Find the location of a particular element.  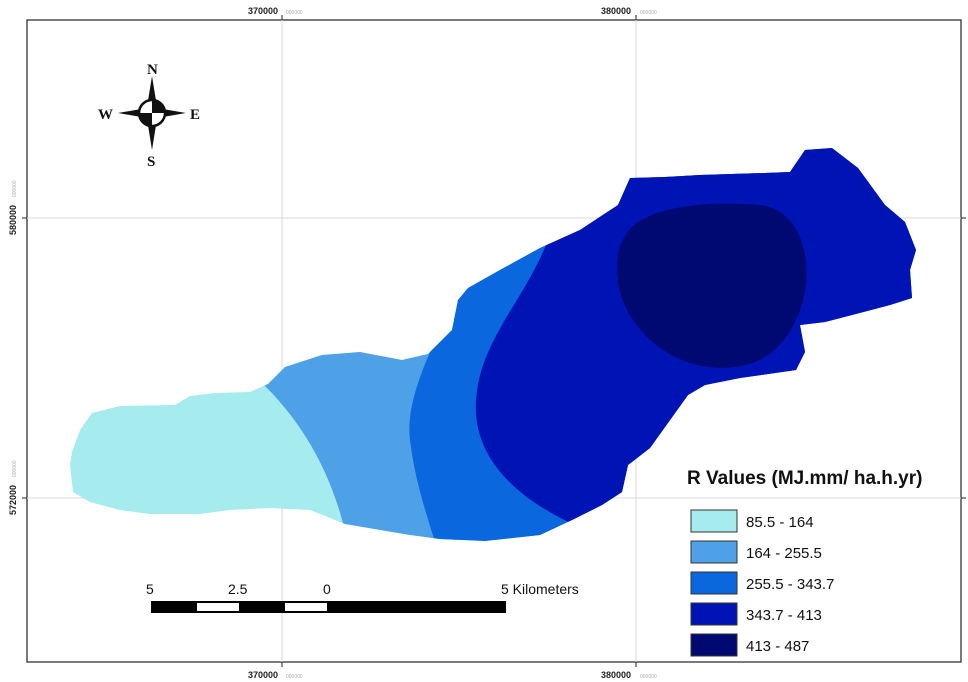

legend-item-3: 255.5 - 343.7 is located at coordinates (762, 583).